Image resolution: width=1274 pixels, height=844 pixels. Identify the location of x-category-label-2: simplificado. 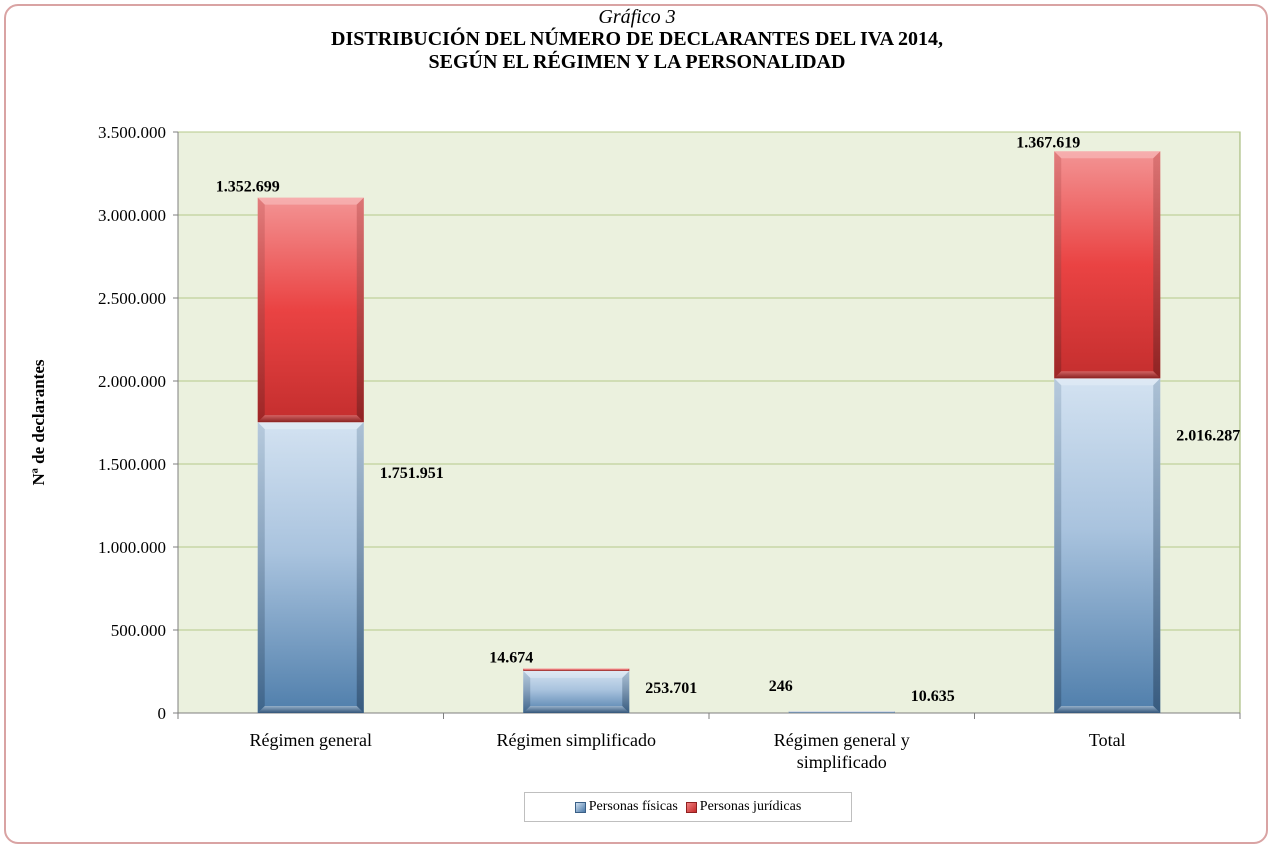
(842, 762).